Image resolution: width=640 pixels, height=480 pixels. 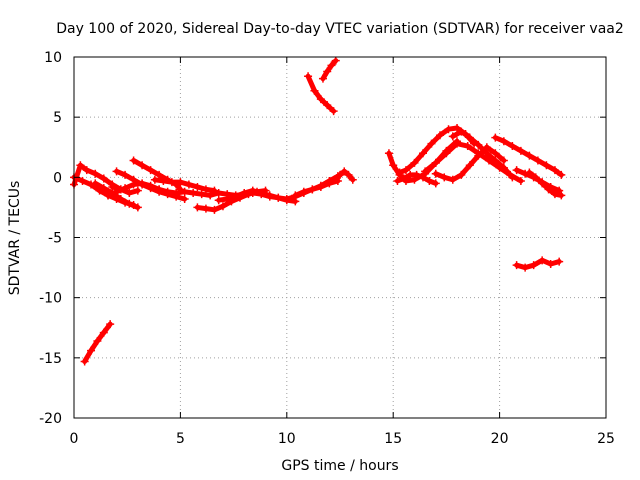 I want to click on series-seg19, so click(x=416, y=179).